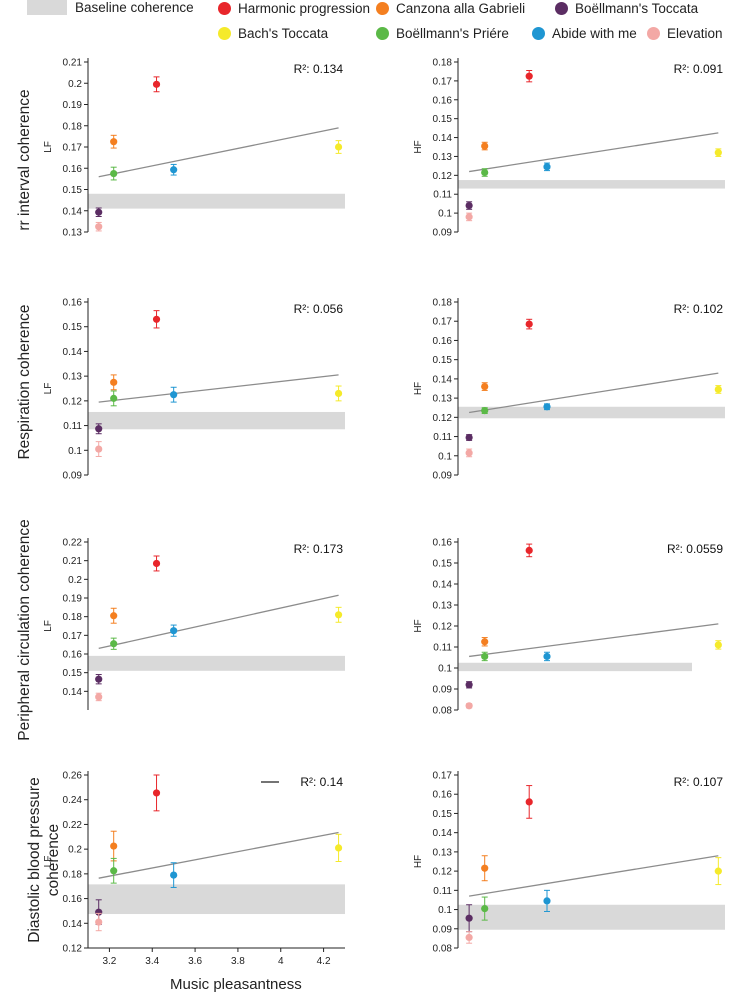  I want to click on p6-regression-line, so click(218, 855).